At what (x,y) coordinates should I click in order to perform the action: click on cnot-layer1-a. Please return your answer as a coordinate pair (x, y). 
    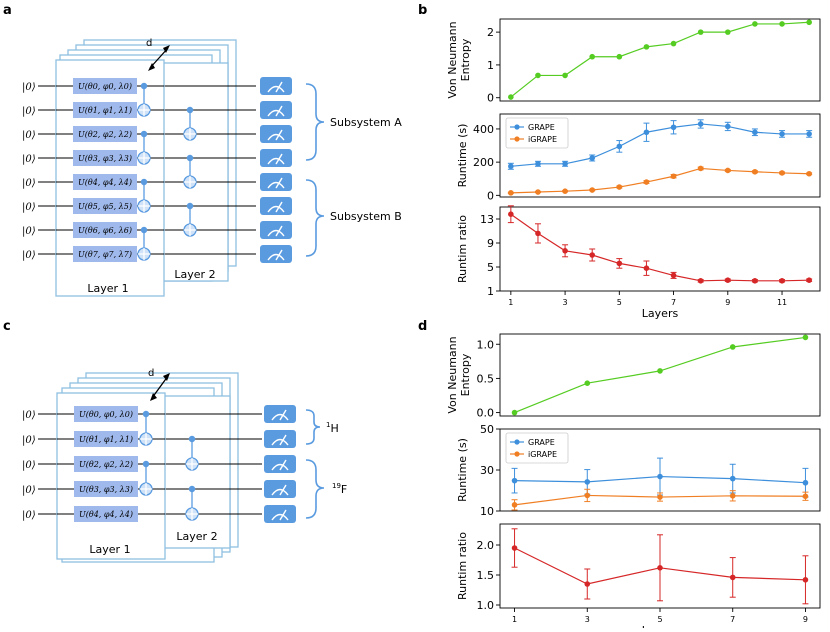
    Looking at the image, I should click on (144, 171).